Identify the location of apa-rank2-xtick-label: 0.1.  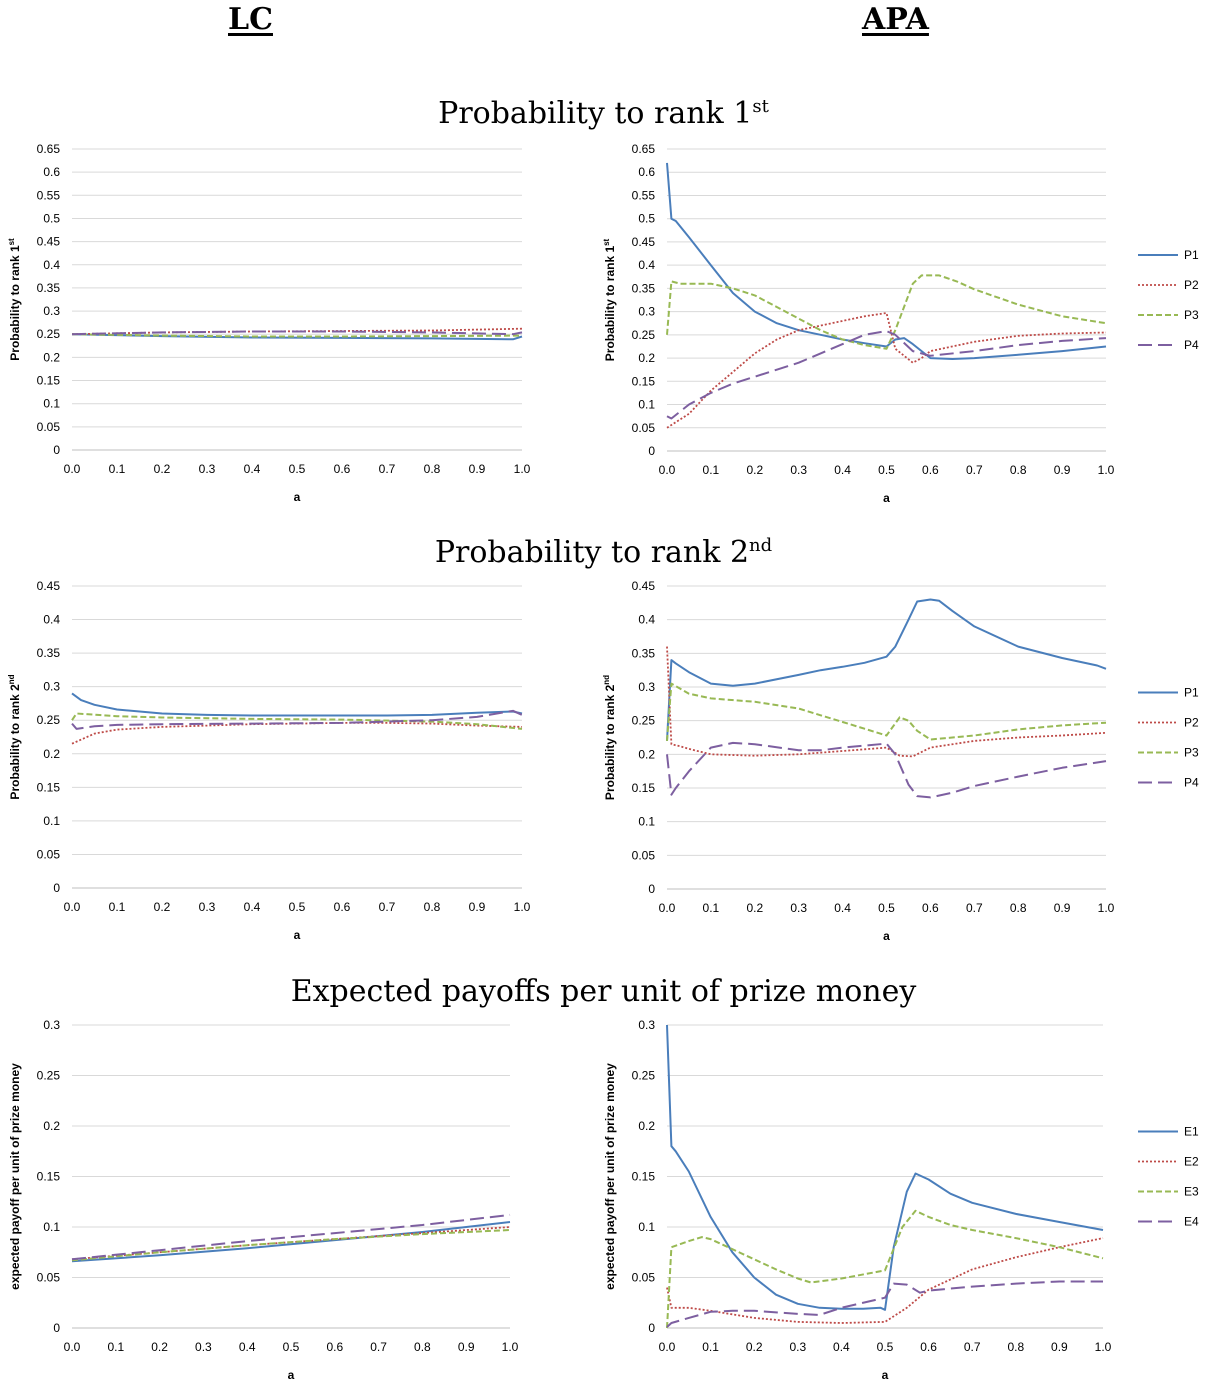
(711, 908).